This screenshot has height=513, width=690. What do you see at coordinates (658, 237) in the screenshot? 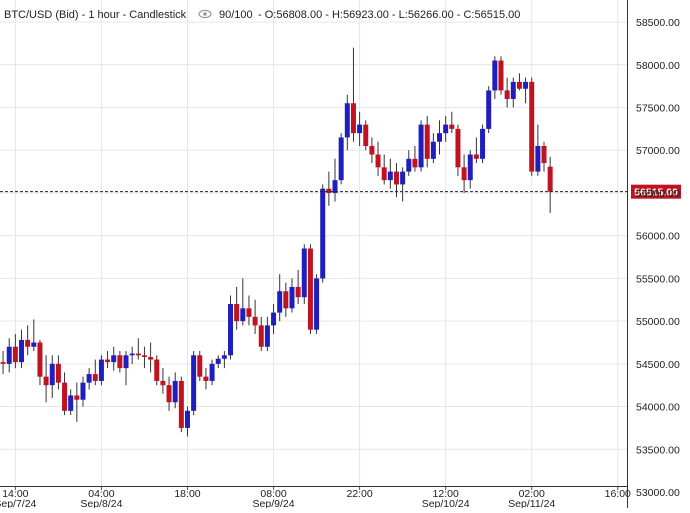
I see `y-tick-label: 56000.00` at bounding box center [658, 237].